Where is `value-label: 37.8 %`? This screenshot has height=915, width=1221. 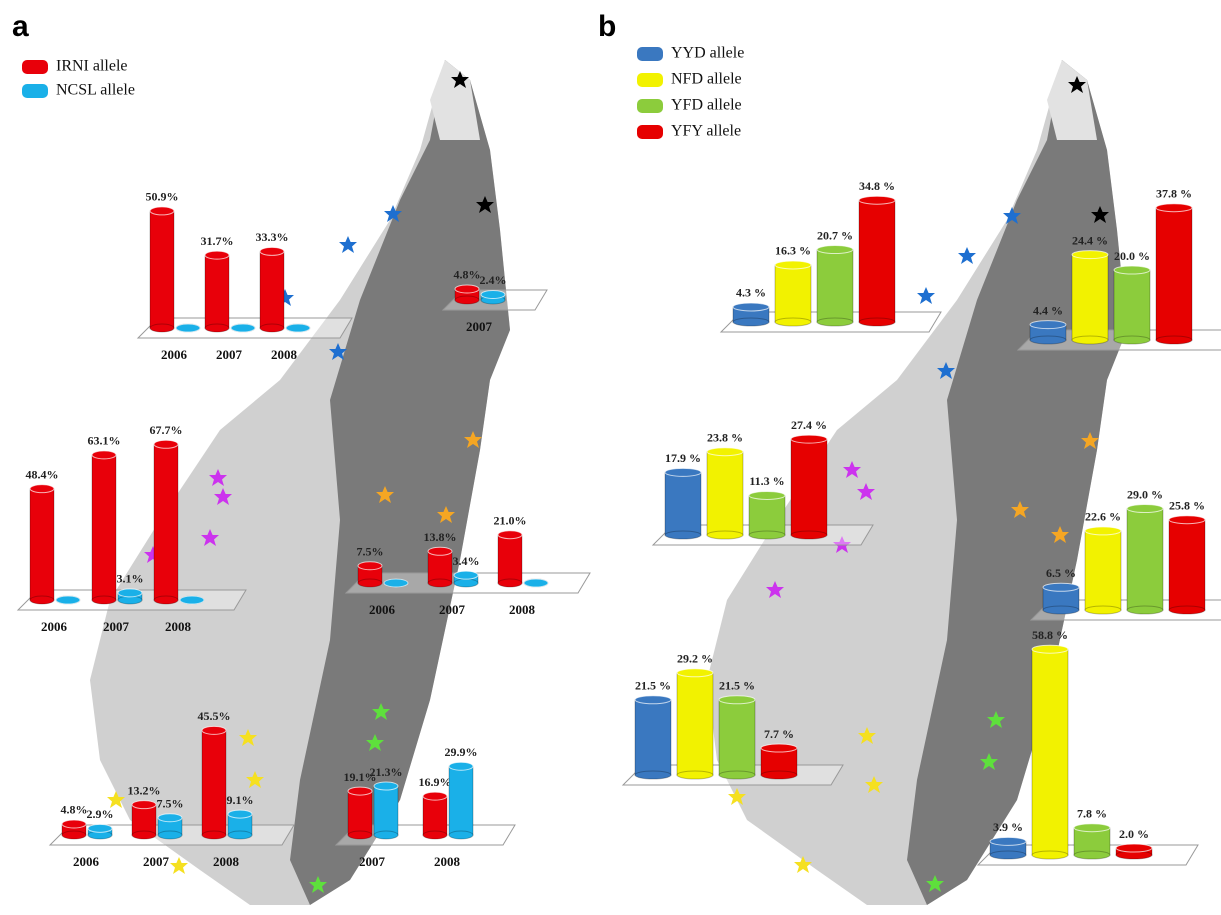 value-label: 37.8 % is located at coordinates (1174, 193).